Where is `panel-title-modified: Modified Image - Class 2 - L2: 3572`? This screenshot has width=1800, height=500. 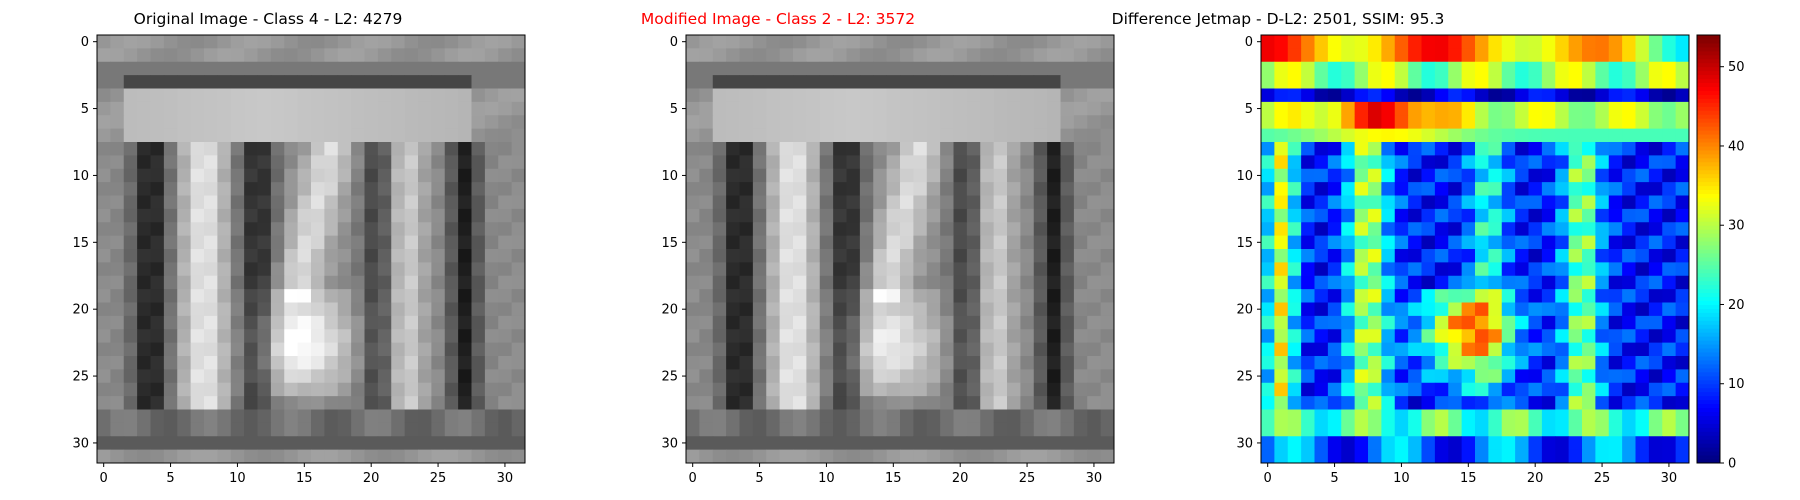
panel-title-modified: Modified Image - Class 2 - L2: 3572 is located at coordinates (778, 19).